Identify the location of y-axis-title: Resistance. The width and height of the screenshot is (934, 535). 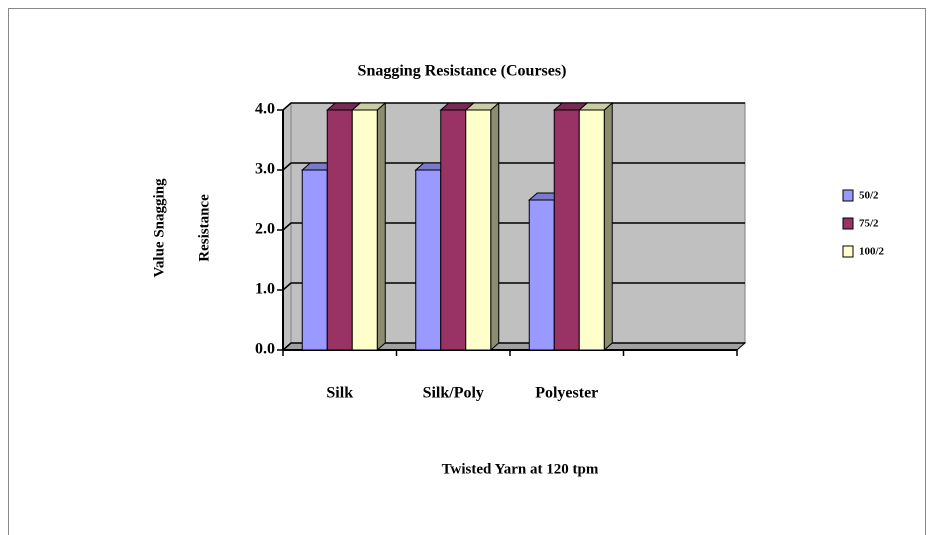
(204, 228).